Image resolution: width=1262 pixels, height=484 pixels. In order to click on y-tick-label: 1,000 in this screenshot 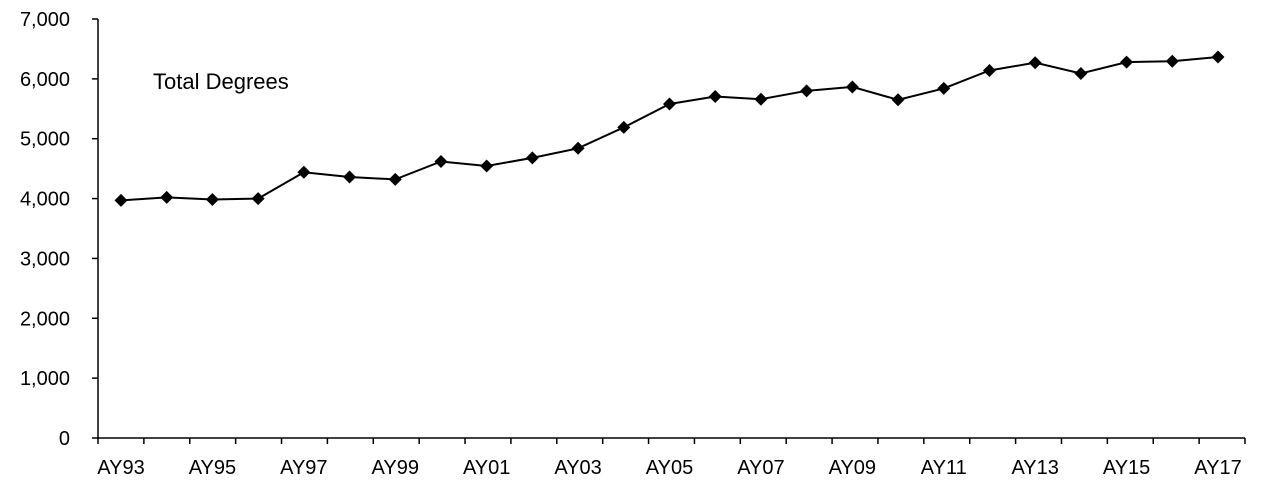, I will do `click(45, 379)`.